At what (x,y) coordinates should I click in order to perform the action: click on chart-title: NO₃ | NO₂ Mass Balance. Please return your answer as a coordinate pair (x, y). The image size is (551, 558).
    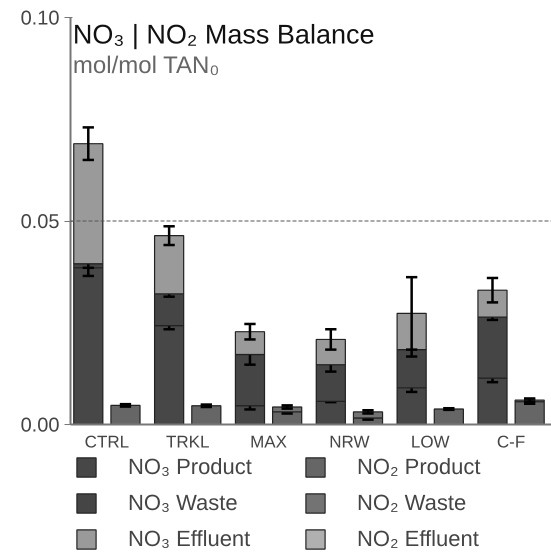
    Looking at the image, I should click on (223, 35).